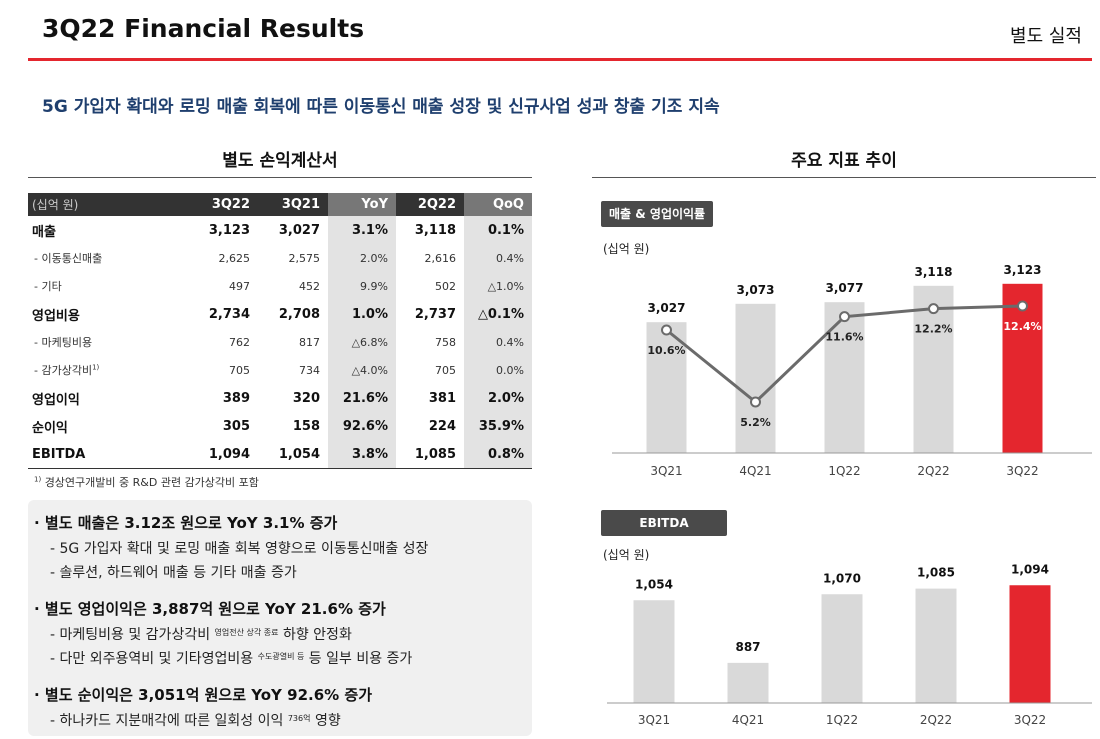 The width and height of the screenshot is (1100, 739). Describe the element at coordinates (167, 721) in the screenshot. I see `detail-text: - 하나카드 지분매각에 따른 일회성 이익` at that location.